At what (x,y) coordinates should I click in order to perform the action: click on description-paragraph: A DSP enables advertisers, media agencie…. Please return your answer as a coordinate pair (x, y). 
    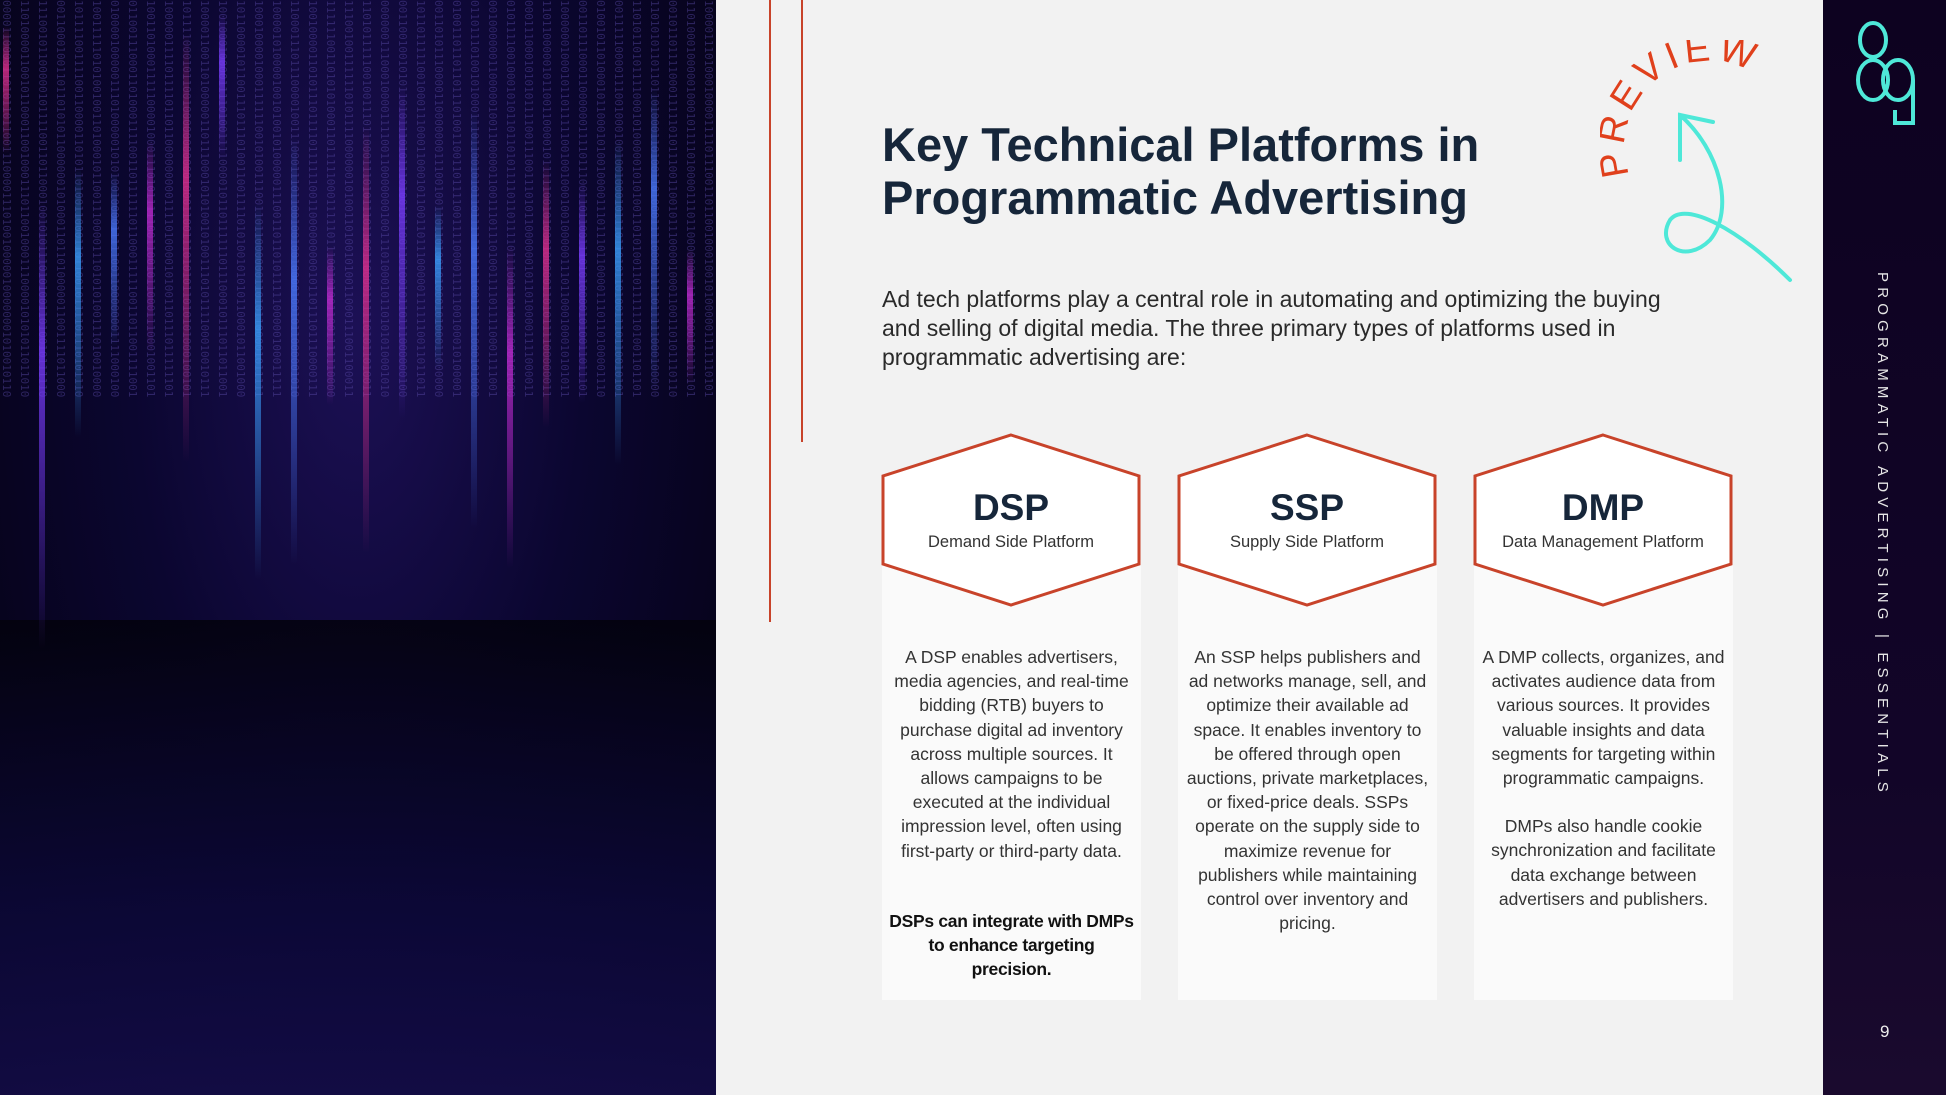
    Looking at the image, I should click on (1011, 754).